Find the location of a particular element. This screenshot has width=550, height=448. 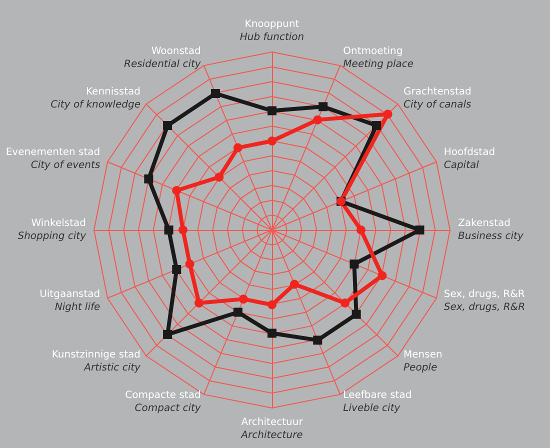

spoke-label: Compacte stad Compact city is located at coordinates (163, 402).